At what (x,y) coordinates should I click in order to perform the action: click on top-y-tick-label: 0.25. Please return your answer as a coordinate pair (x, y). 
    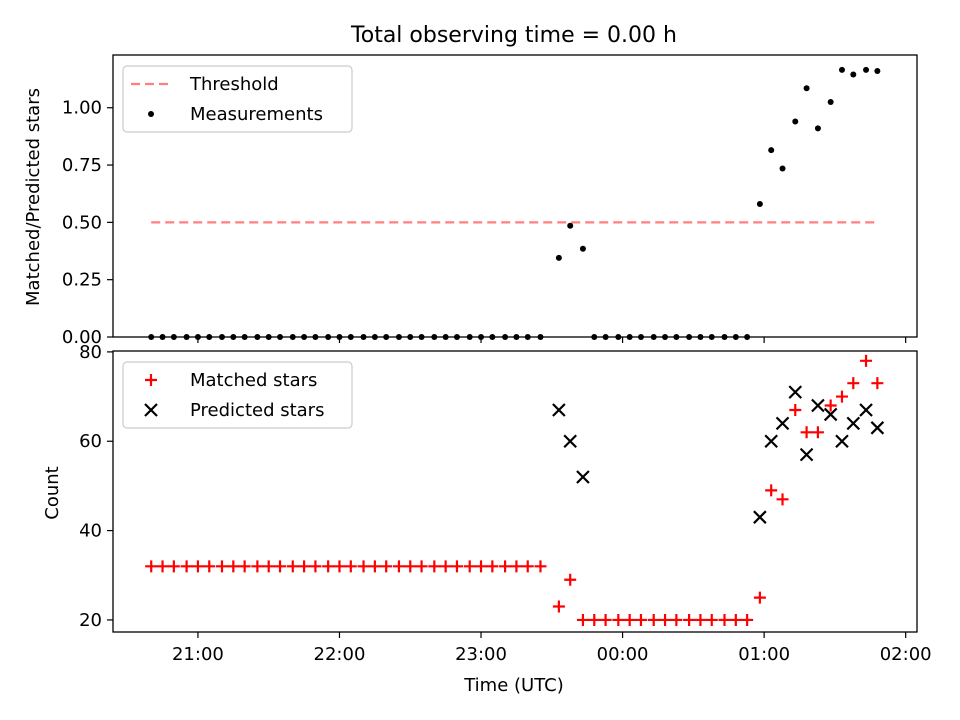
    Looking at the image, I should click on (82, 280).